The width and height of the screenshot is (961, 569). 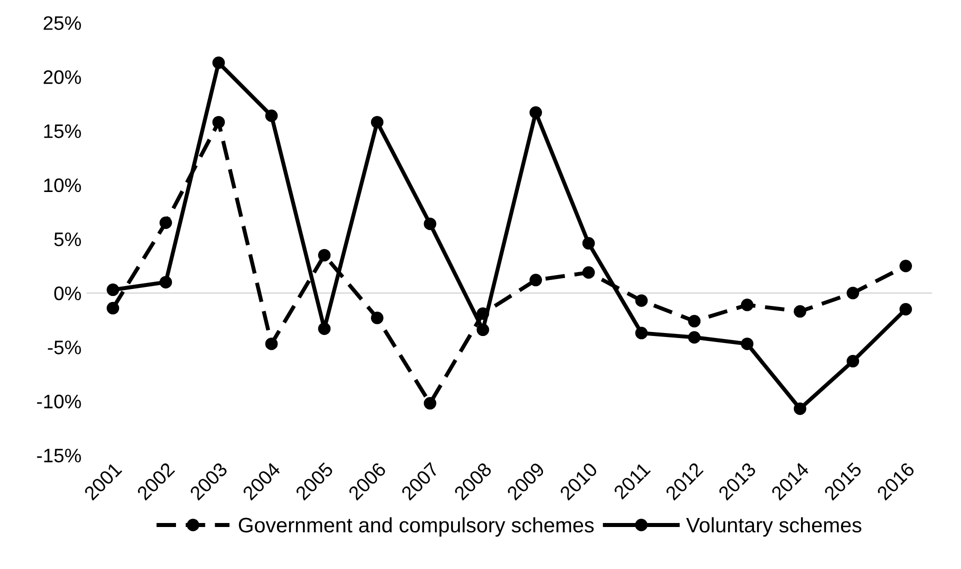 What do you see at coordinates (59, 455) in the screenshot?
I see `y-tick-label: -15%` at bounding box center [59, 455].